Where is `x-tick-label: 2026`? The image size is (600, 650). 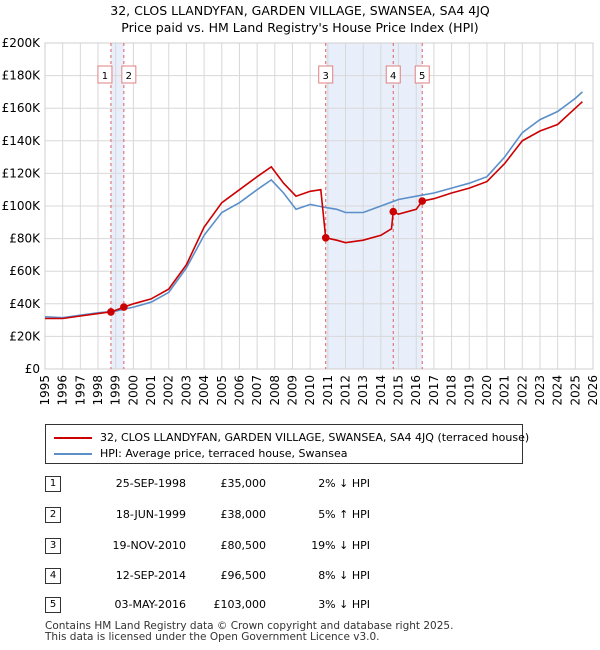 x-tick-label: 2026 is located at coordinates (593, 390).